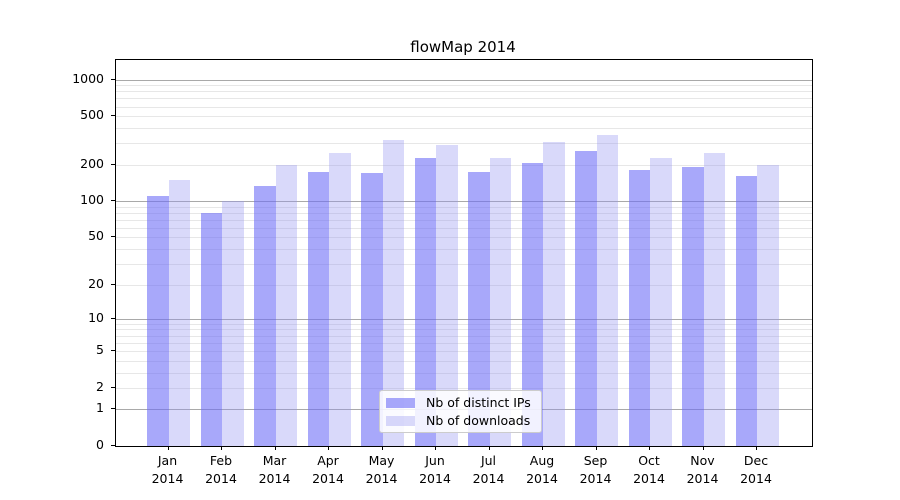 This screenshot has width=900, height=500. I want to click on bar-ips-jun, so click(425, 301).